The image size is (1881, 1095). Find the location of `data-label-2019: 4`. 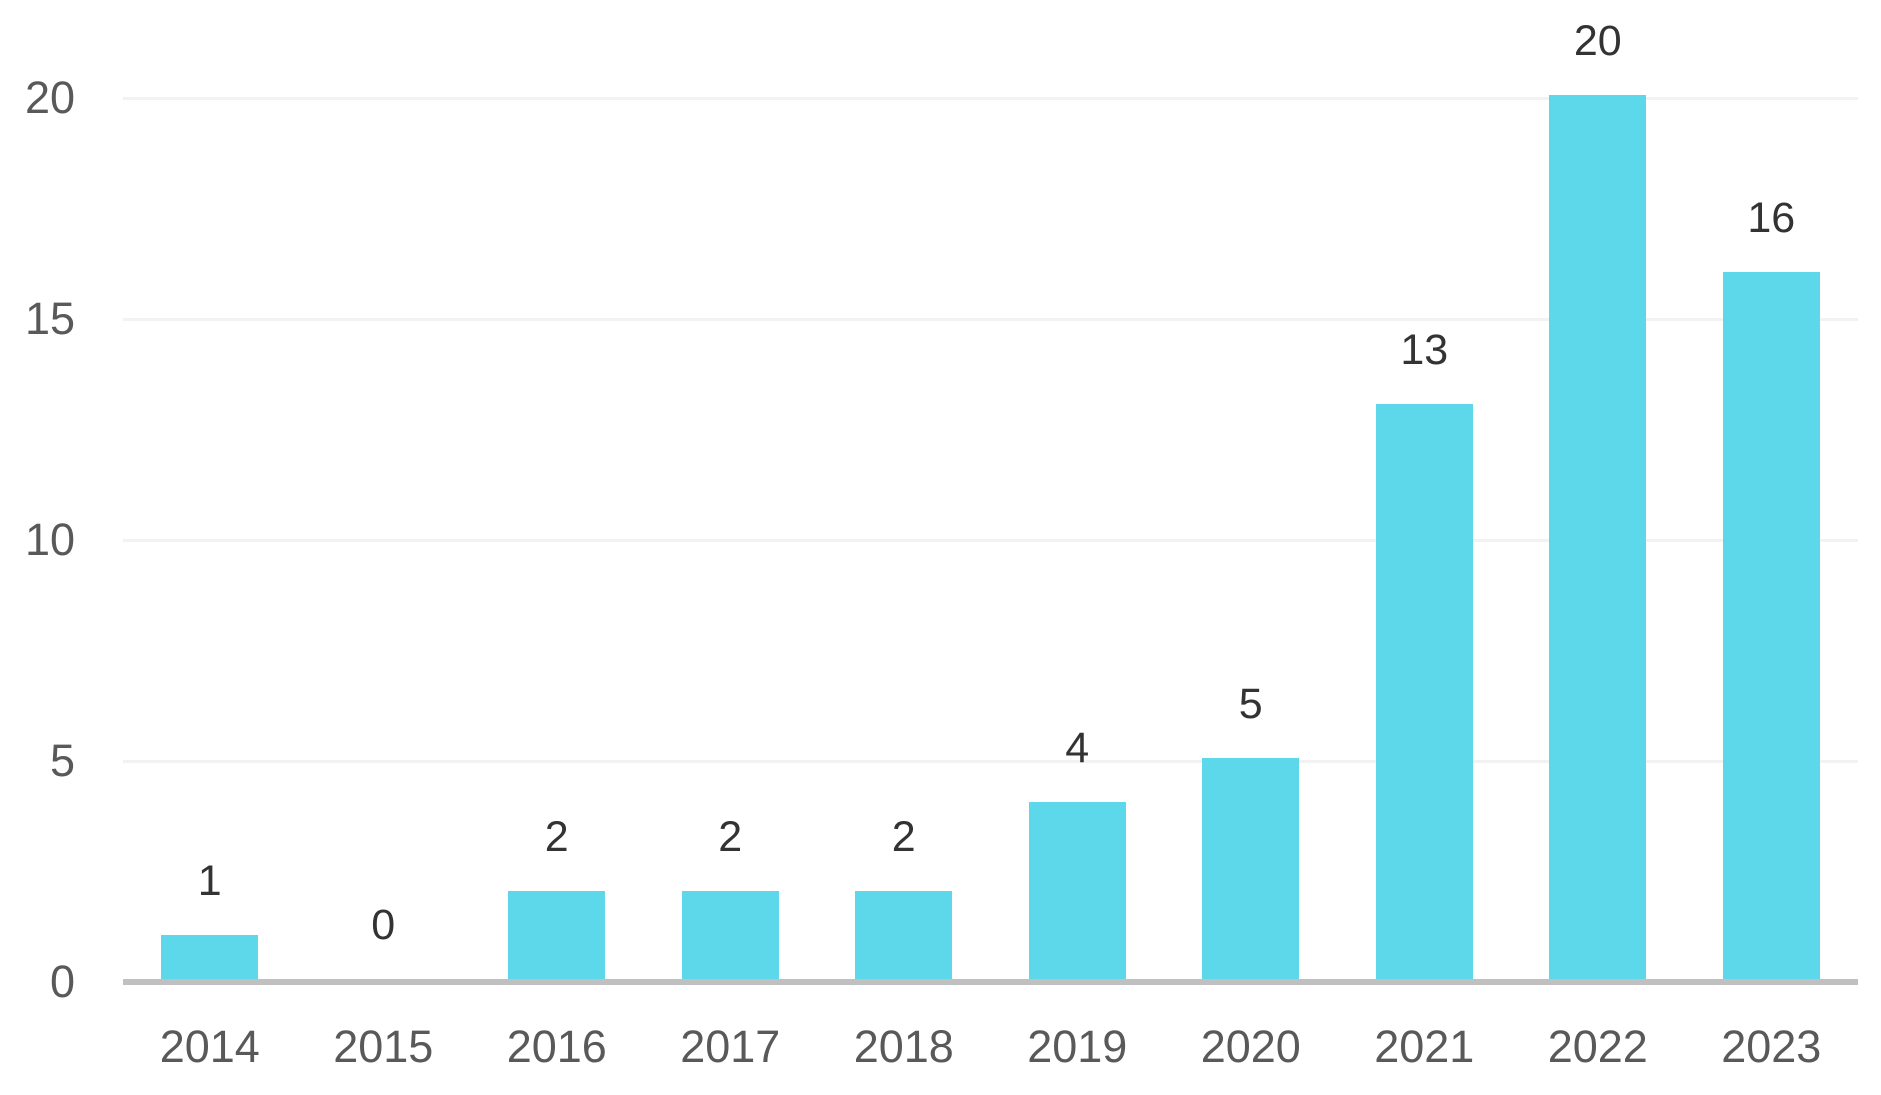

data-label-2019: 4 is located at coordinates (1077, 748).